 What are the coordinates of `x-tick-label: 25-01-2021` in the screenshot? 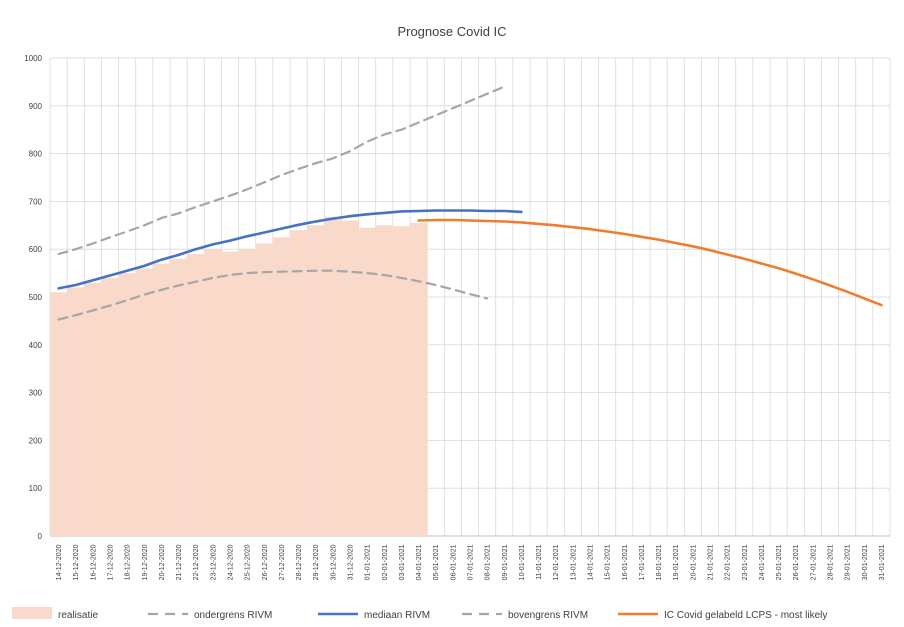 It's located at (779, 562).